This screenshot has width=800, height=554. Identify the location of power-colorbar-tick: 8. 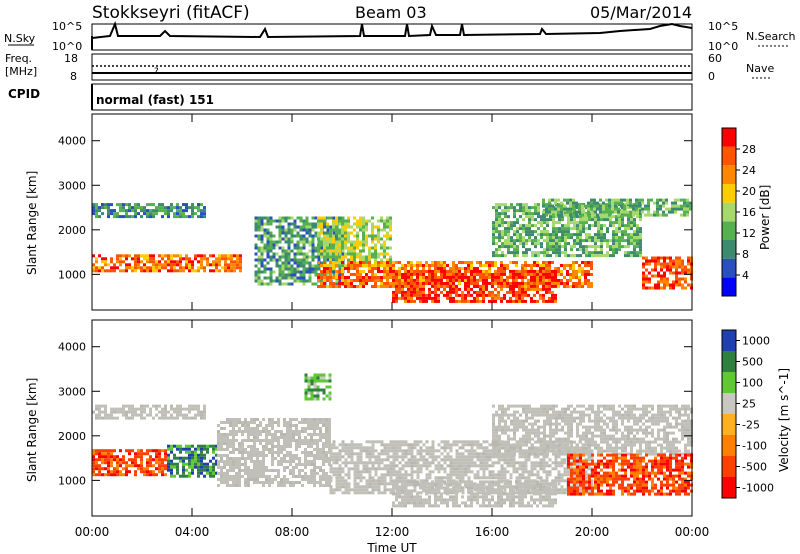
(745, 254).